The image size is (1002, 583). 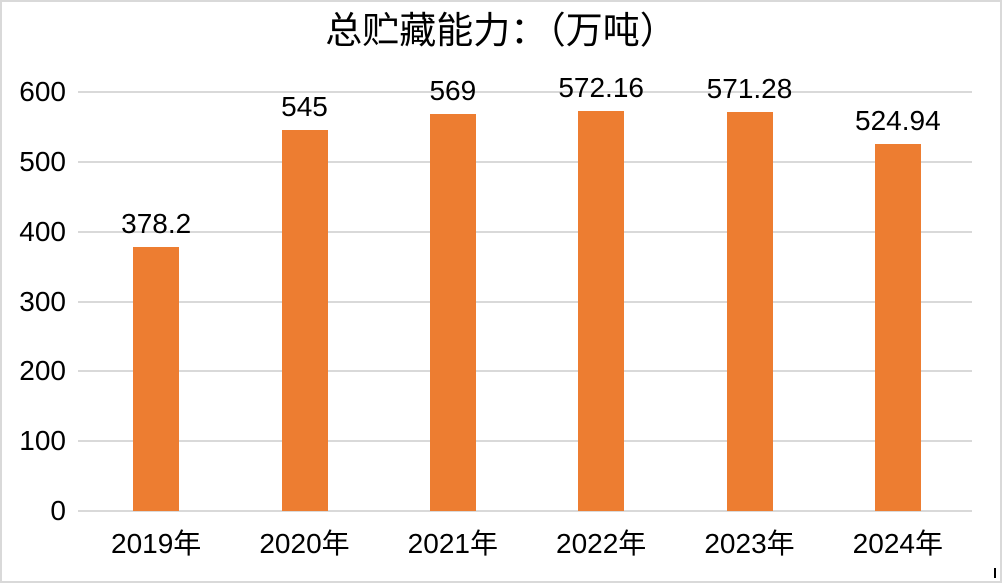 I want to click on x-axis-category-label: 2019年, so click(x=156, y=543).